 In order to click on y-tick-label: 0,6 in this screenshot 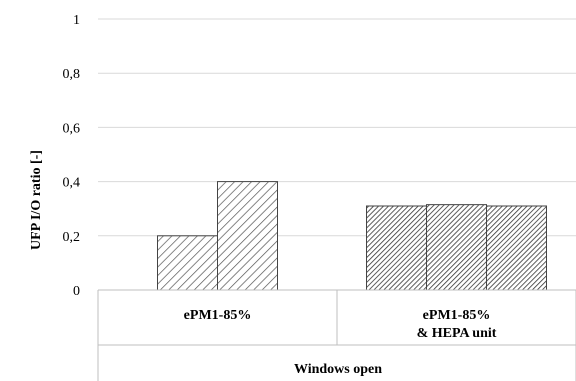, I will do `click(72, 128)`.